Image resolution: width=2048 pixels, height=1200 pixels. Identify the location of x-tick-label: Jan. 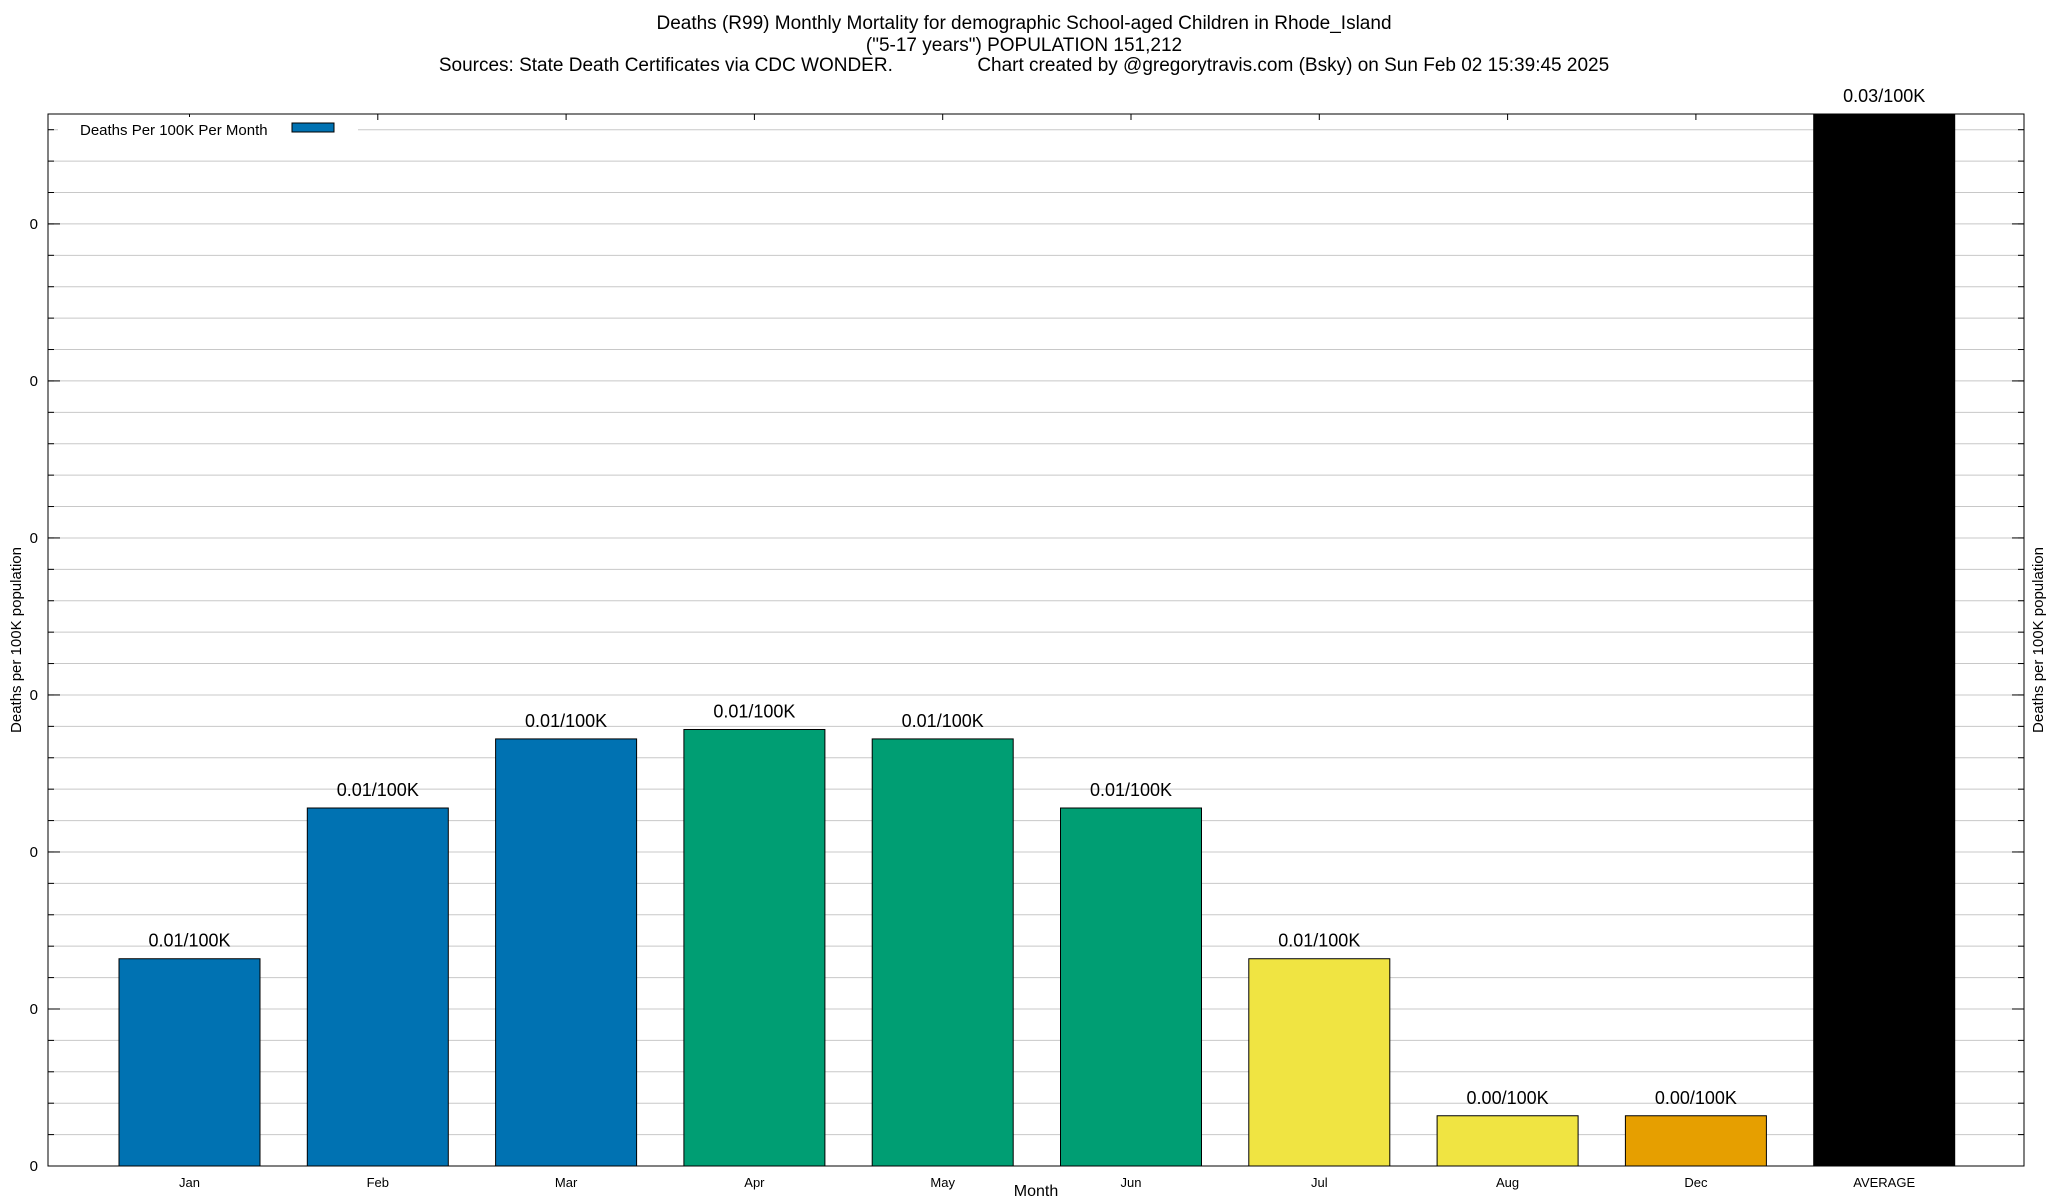
(189, 1182).